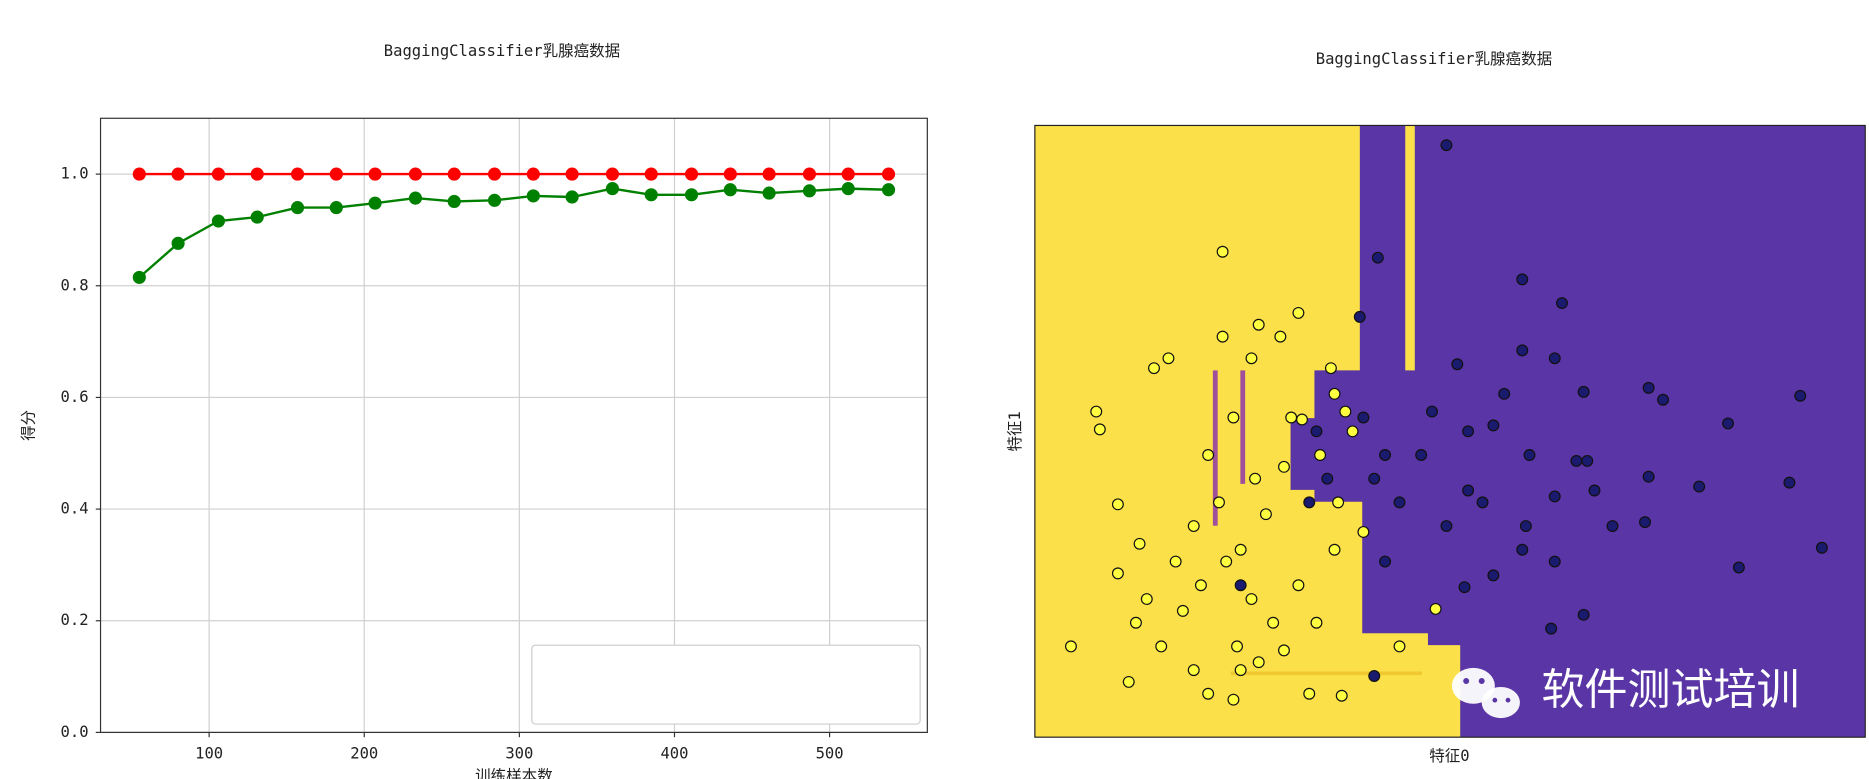 The image size is (1869, 779). What do you see at coordinates (1015, 431) in the screenshot?
I see `y-axis-label: 特征1` at bounding box center [1015, 431].